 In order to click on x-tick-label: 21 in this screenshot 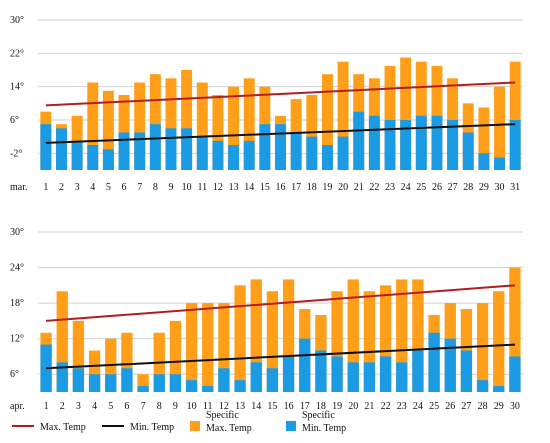, I will do `click(359, 187)`.